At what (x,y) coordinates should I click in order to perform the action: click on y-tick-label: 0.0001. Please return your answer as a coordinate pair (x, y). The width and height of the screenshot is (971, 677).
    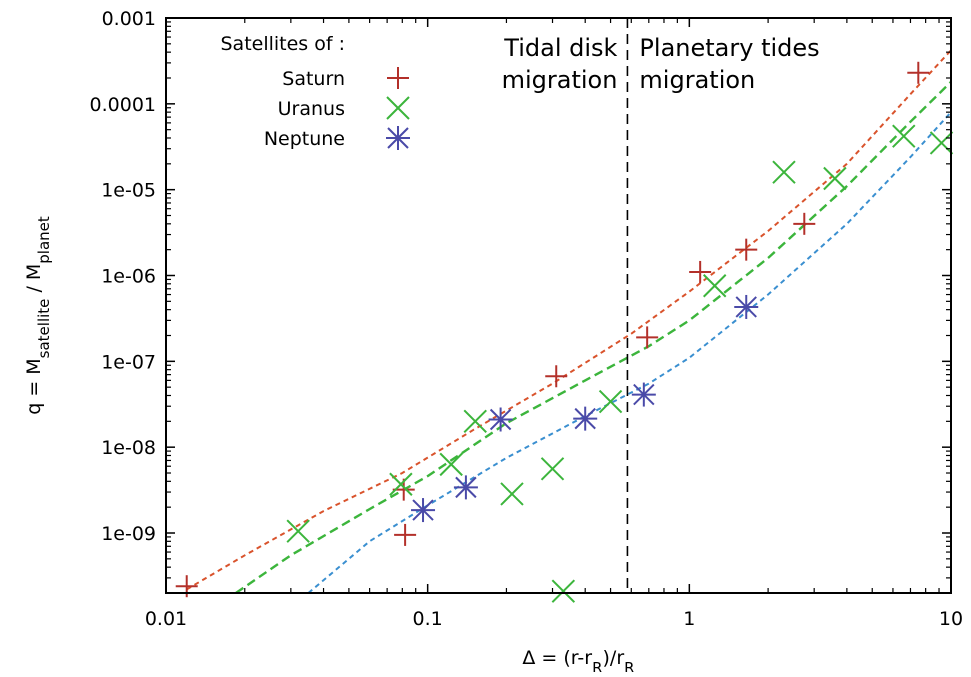
    Looking at the image, I should click on (123, 105).